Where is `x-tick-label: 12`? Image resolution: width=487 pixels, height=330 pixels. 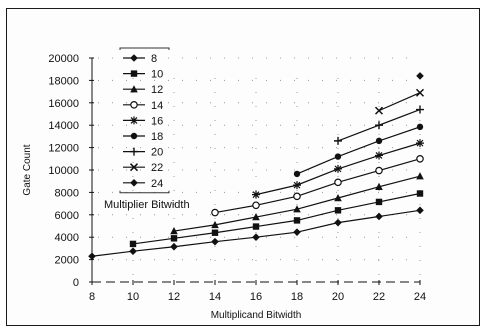 x-tick-label: 12 is located at coordinates (174, 297).